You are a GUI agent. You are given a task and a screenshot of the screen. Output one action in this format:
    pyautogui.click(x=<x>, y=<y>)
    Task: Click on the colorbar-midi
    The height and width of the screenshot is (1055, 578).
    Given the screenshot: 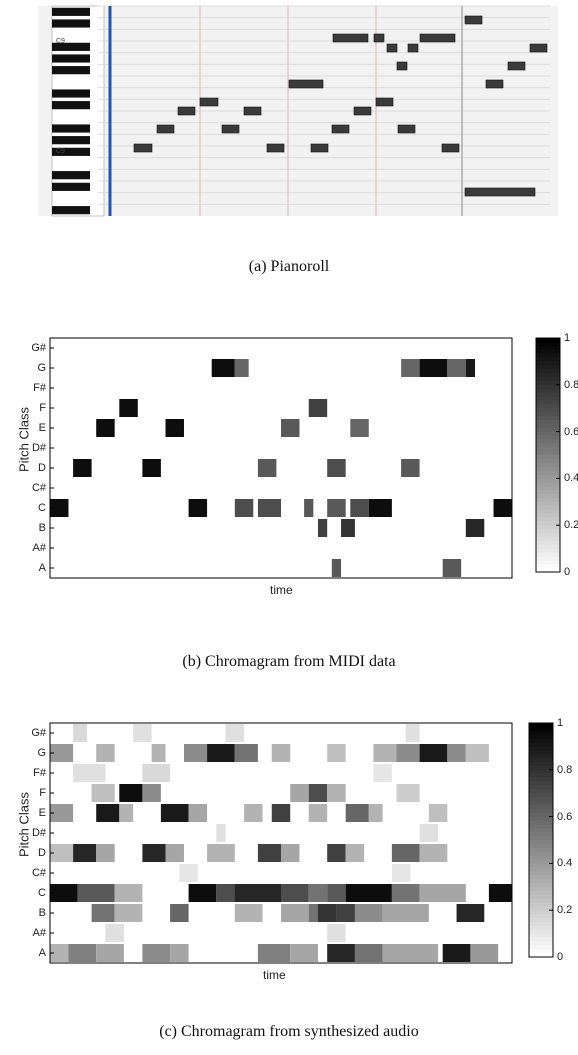 What is the action you would take?
    pyautogui.click(x=548, y=455)
    